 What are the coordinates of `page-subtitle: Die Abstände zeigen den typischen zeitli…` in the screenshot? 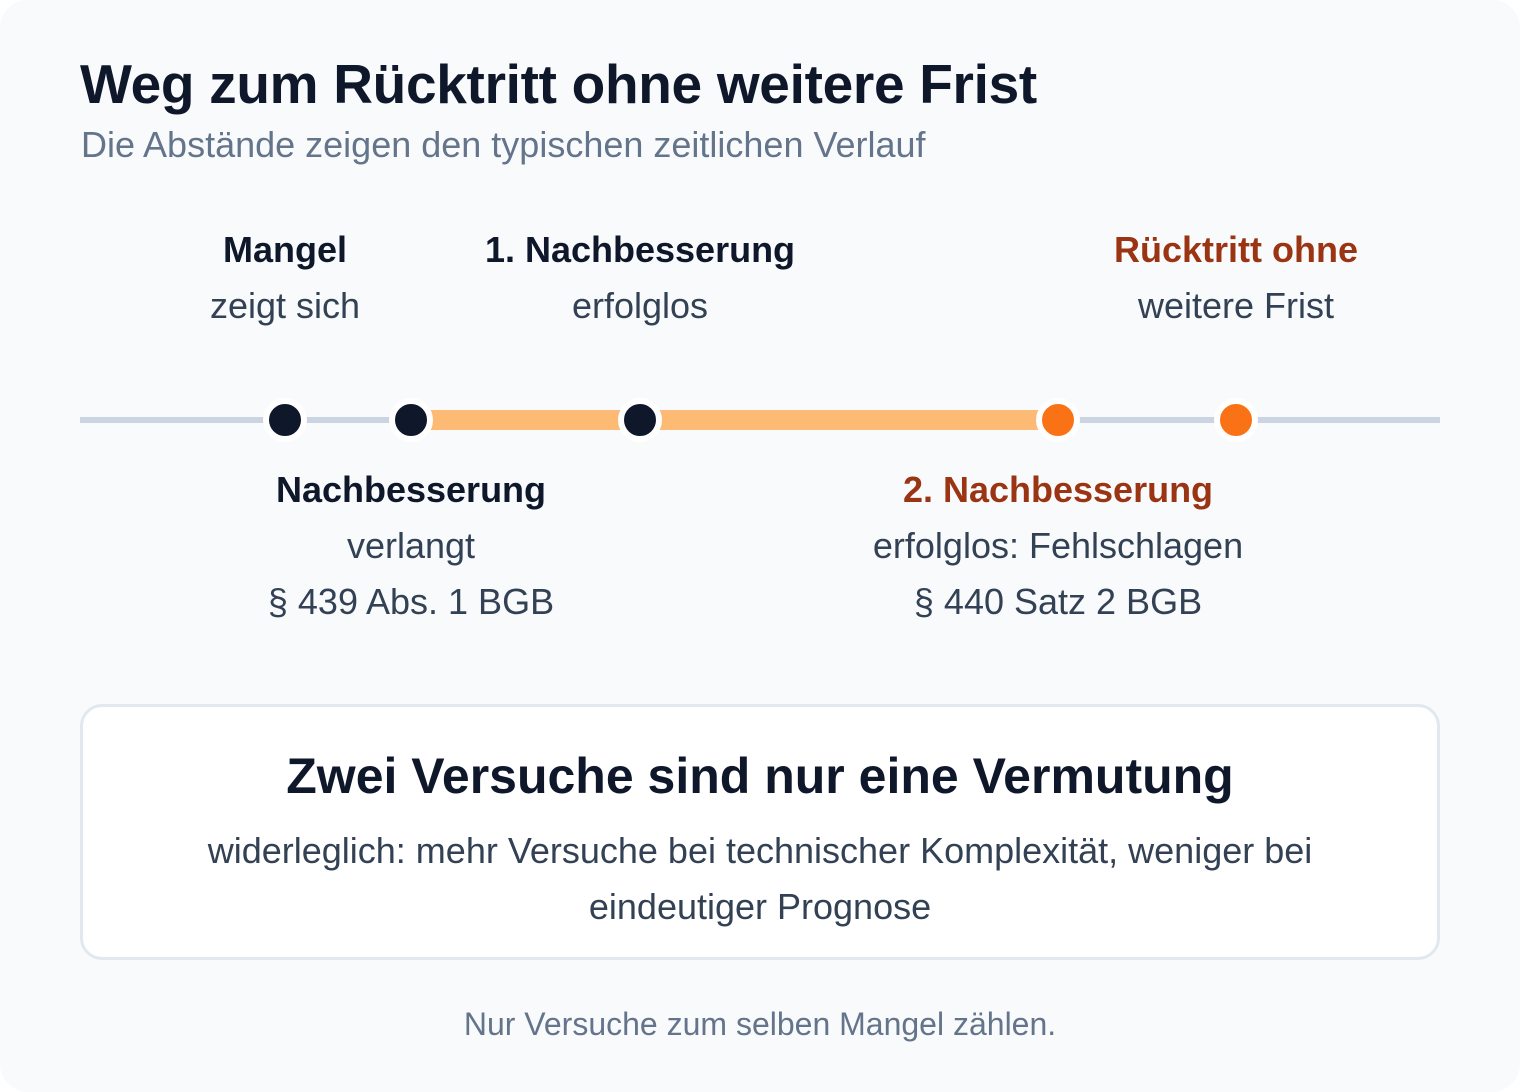 It's located at (503, 144).